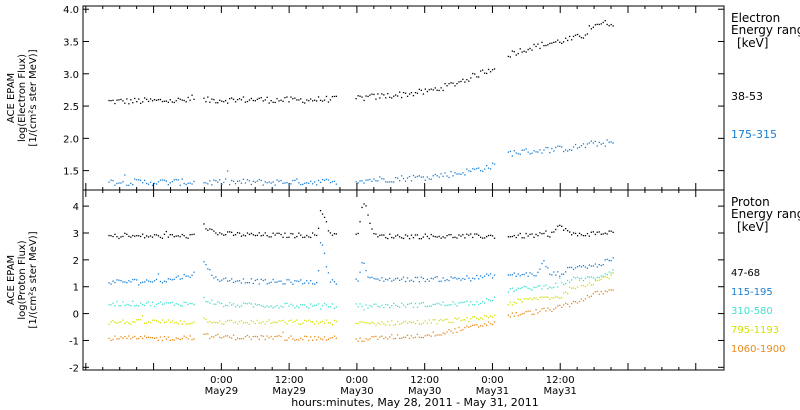 The width and height of the screenshot is (800, 410). What do you see at coordinates (71, 10) in the screenshot?
I see `y-tick-label: 4.0` at bounding box center [71, 10].